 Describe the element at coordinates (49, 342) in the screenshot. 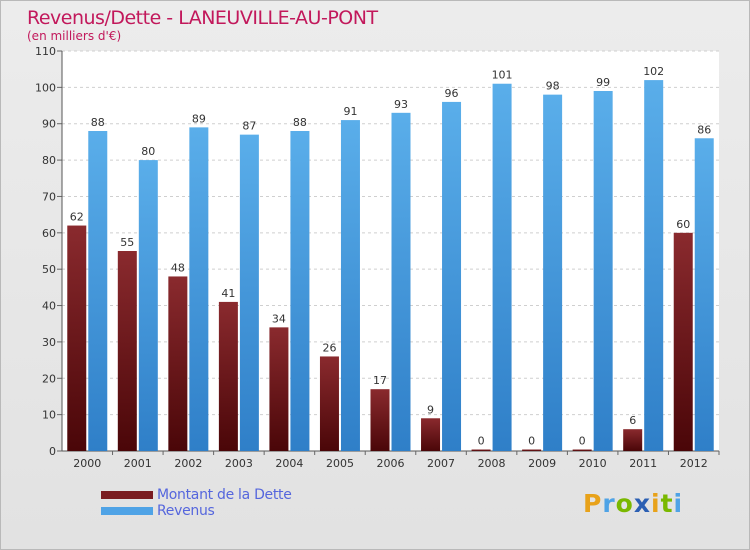

I see `y-tick-label: 30` at that location.